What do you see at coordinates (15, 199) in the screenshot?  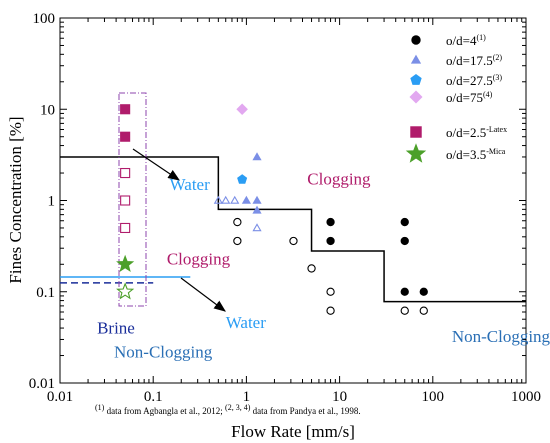 I see `y-axis-label: Fines Concentration [%]` at bounding box center [15, 199].